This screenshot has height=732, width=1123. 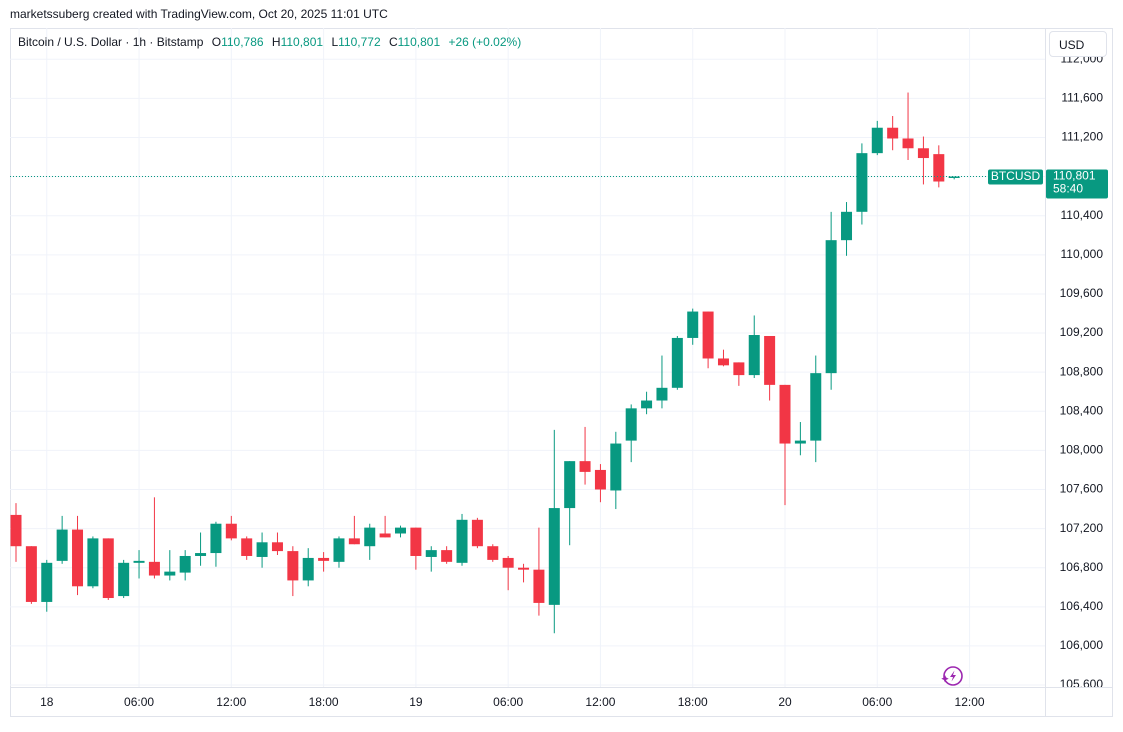 What do you see at coordinates (242, 42) in the screenshot?
I see `ohlc-value: 110,786` at bounding box center [242, 42].